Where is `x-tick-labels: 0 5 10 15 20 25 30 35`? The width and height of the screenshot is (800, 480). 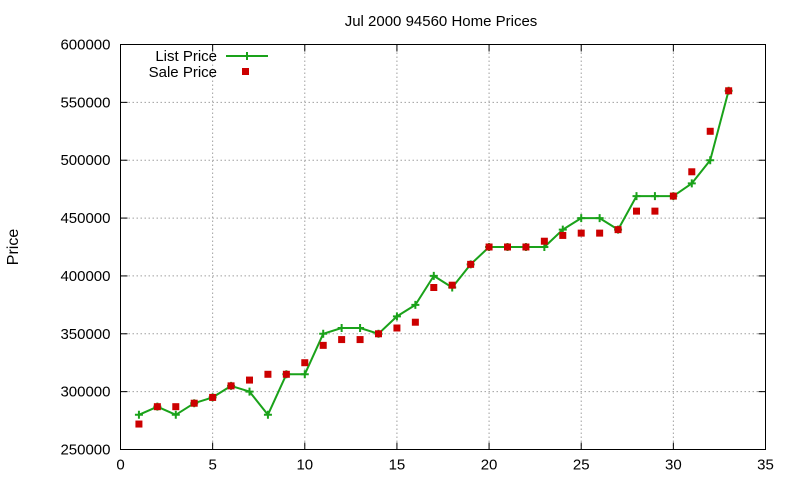 x-tick-labels: 0 5 10 15 20 25 30 35 is located at coordinates (445, 465).